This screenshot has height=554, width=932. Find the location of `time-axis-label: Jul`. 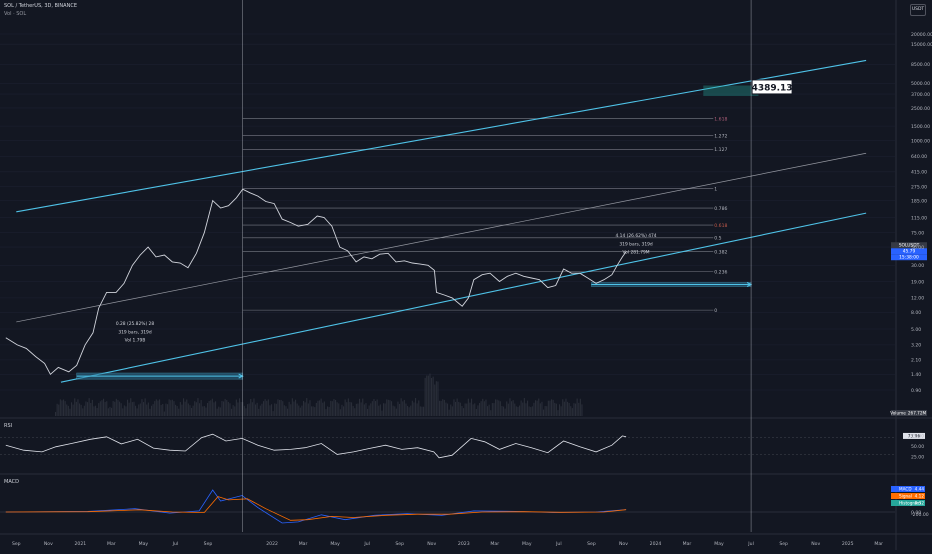

time-axis-label: Jul is located at coordinates (175, 544).